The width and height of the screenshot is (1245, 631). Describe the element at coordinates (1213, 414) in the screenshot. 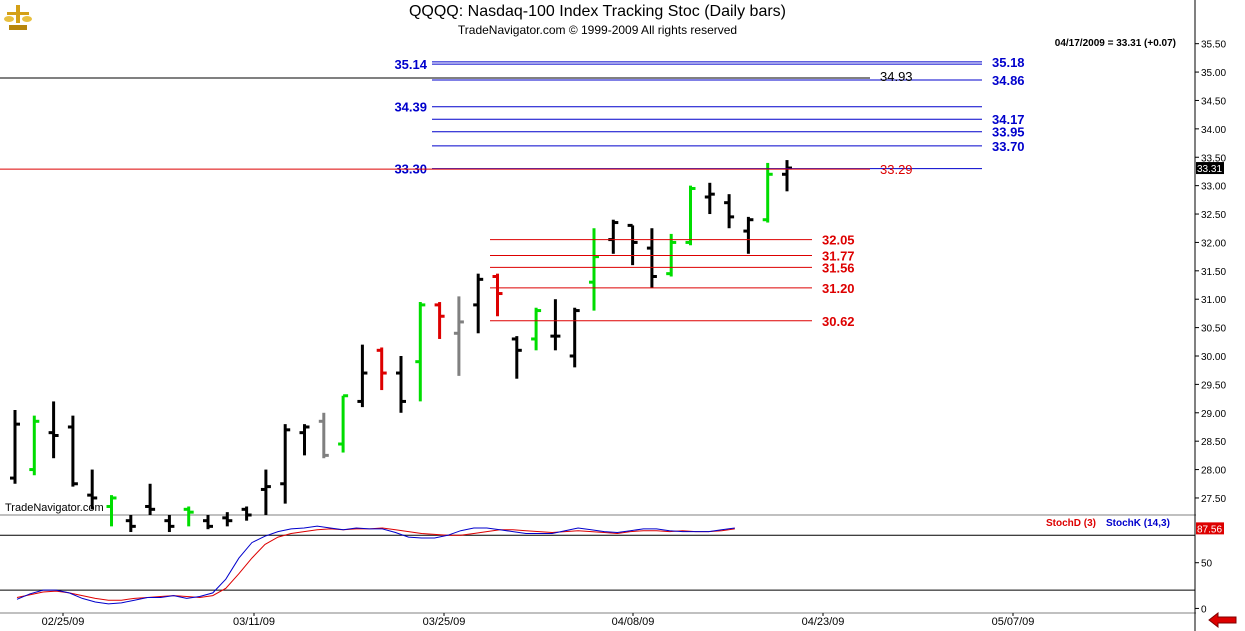

I see `price-axis-tick-label: 29.00` at that location.